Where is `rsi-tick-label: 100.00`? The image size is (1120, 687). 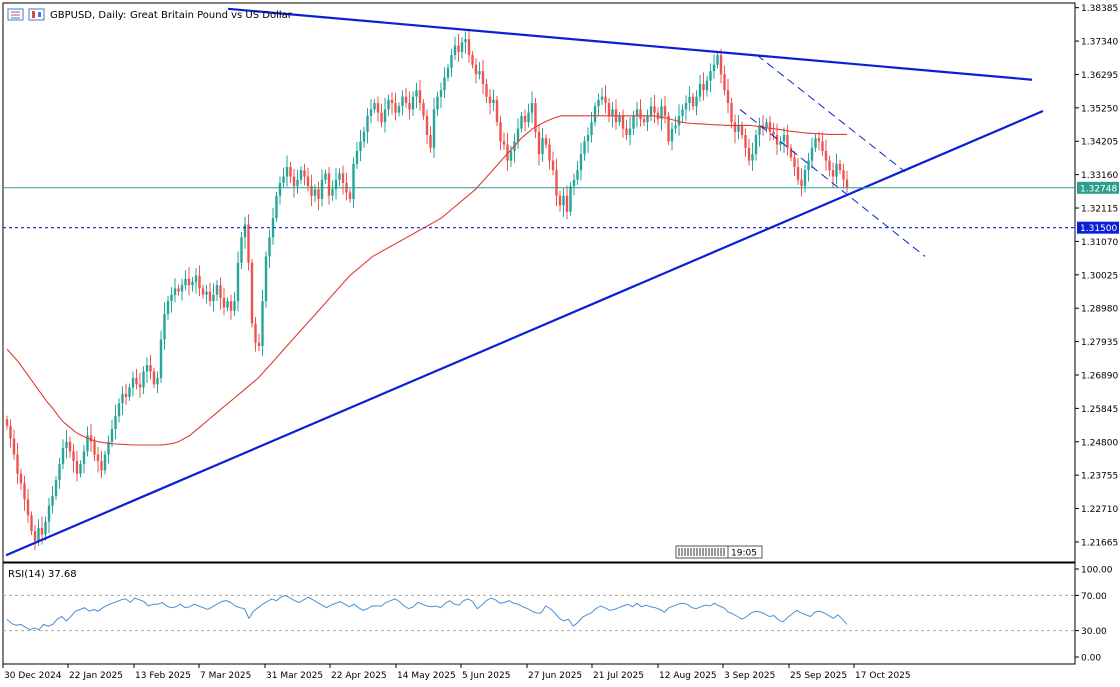 rsi-tick-label: 100.00 is located at coordinates (1097, 571).